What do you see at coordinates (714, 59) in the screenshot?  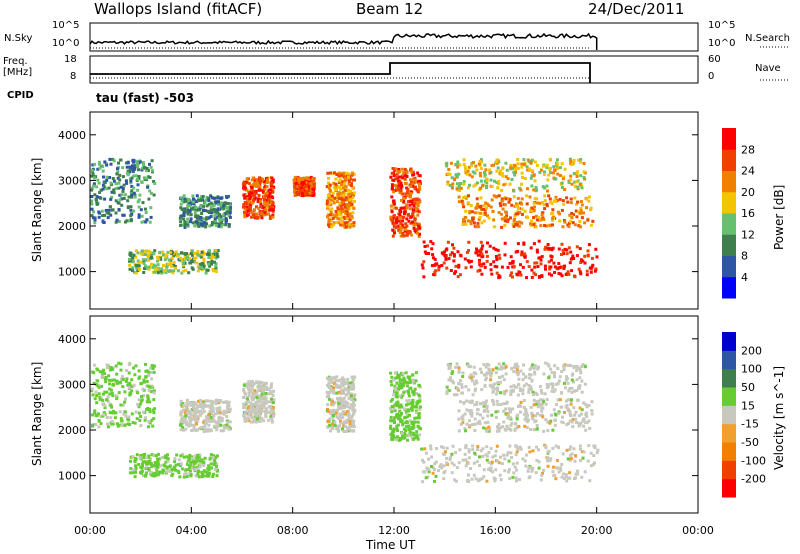 I see `nave-tick-high: 60` at bounding box center [714, 59].